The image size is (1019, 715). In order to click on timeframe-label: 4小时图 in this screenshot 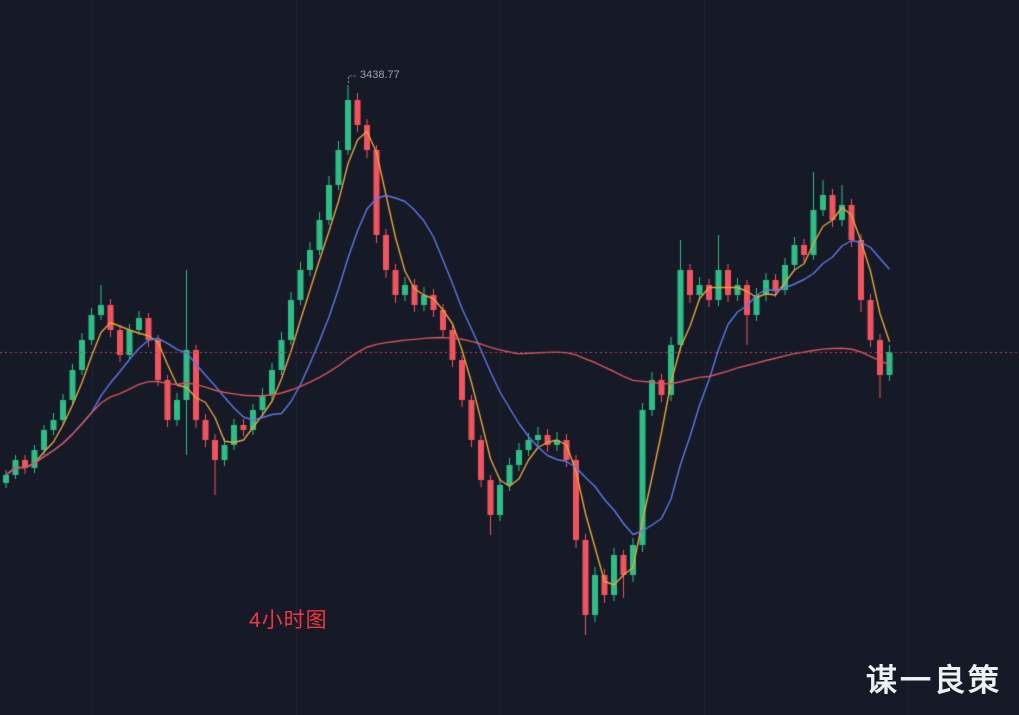, I will do `click(288, 620)`.